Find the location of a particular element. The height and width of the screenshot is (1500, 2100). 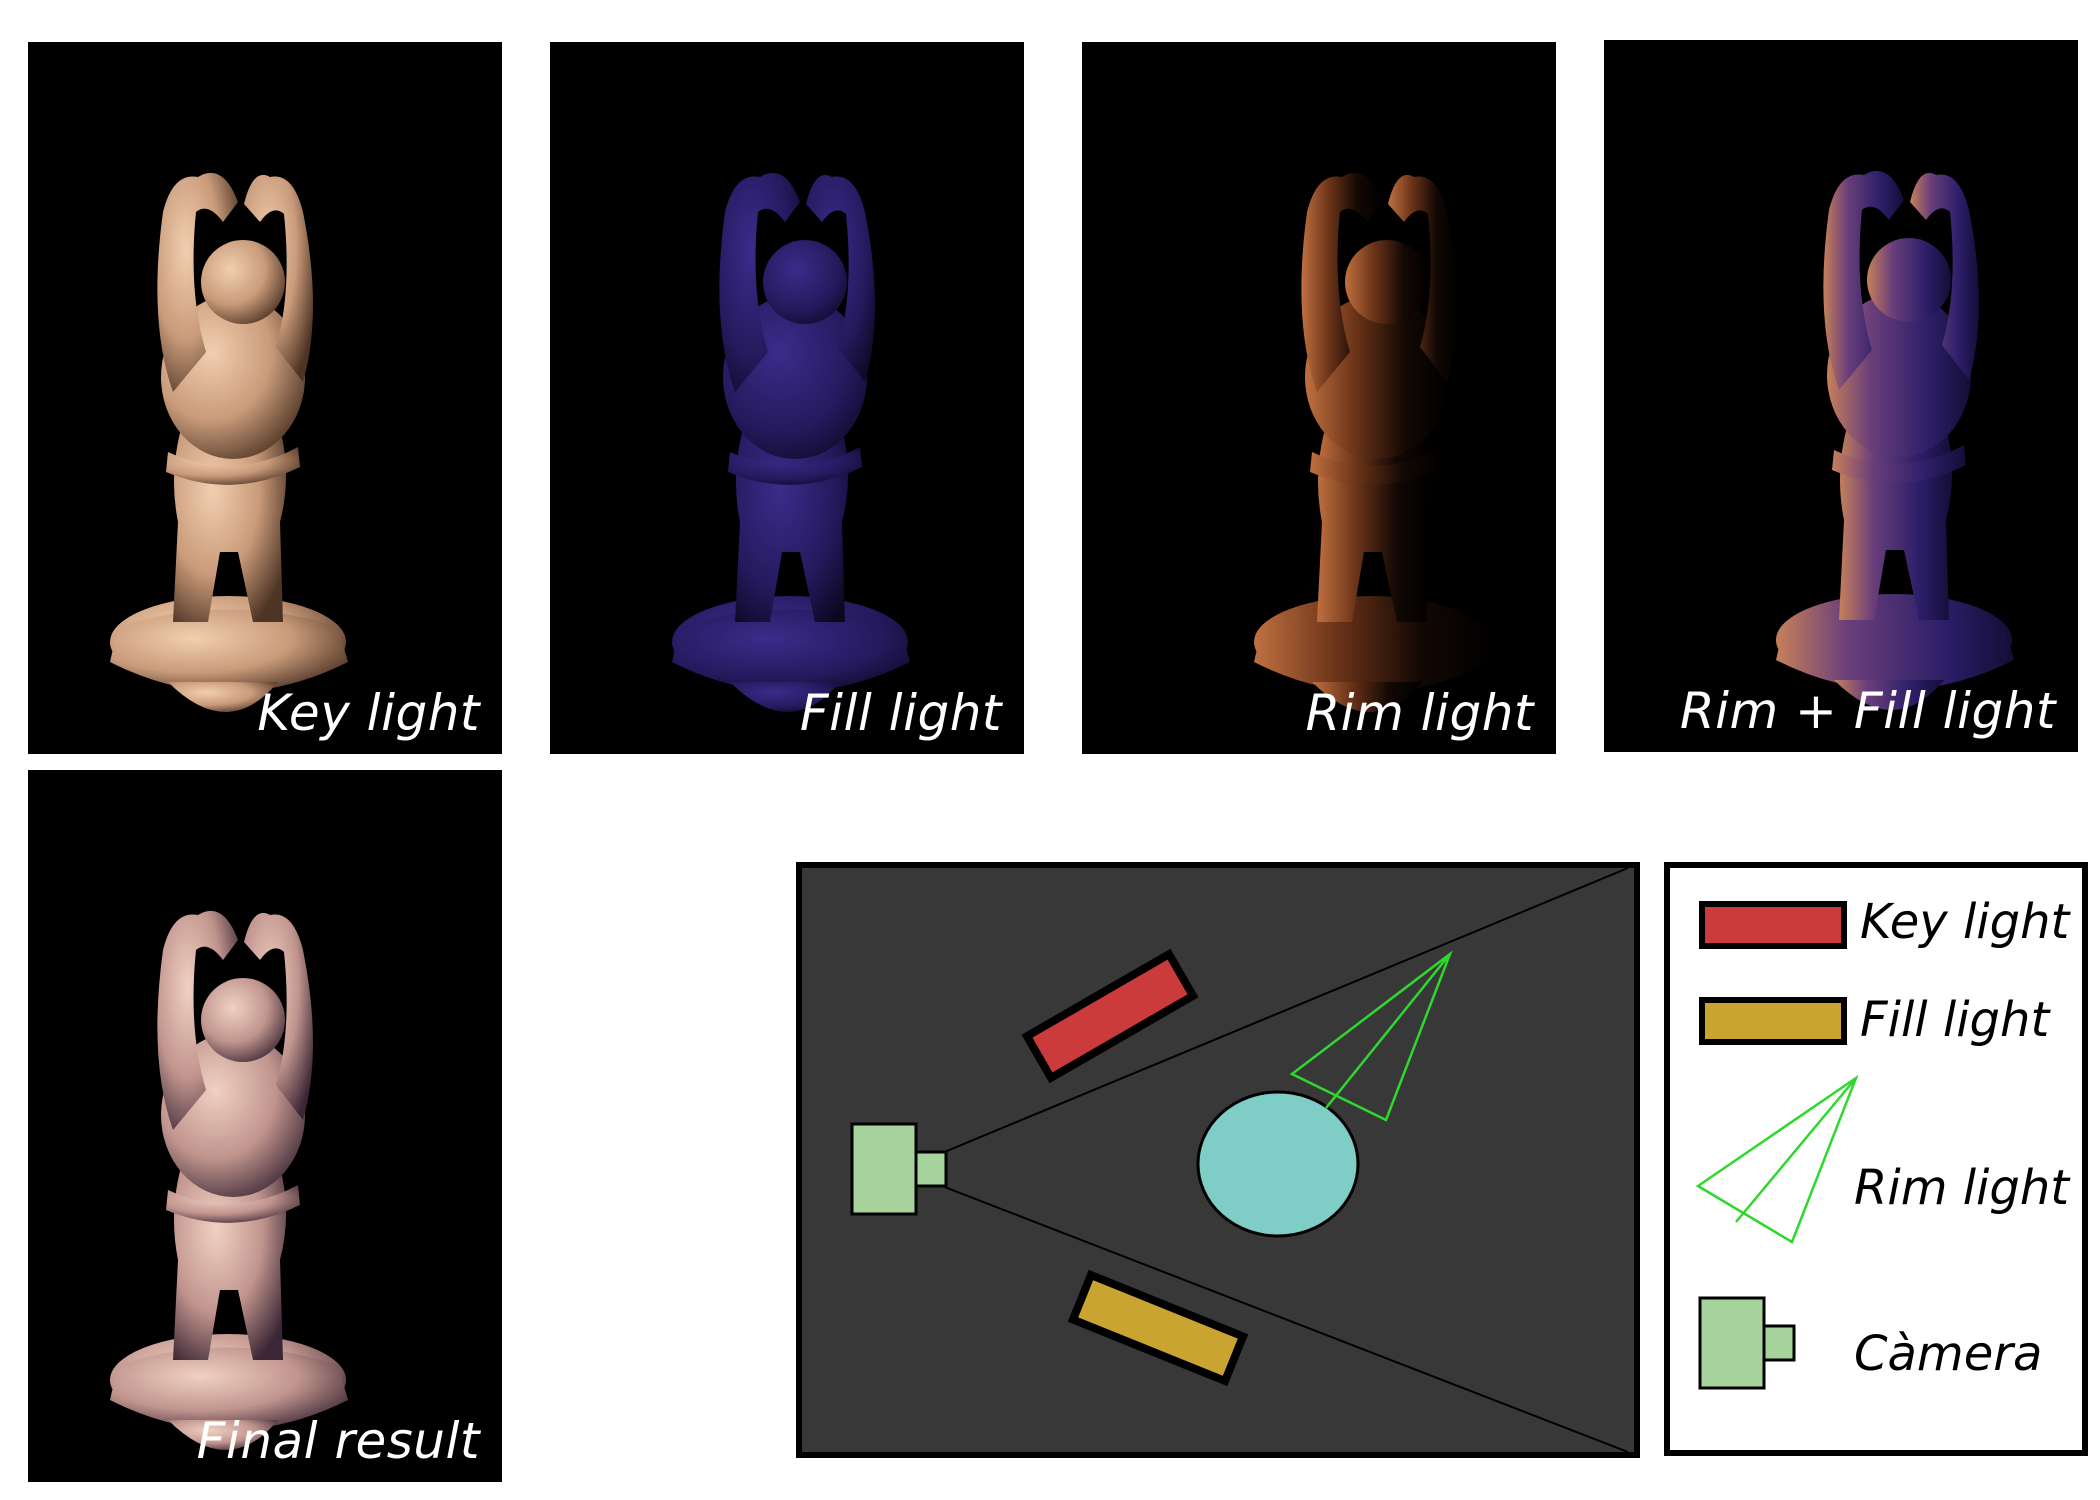

cone-light-icon is located at coordinates (1777, 1160).